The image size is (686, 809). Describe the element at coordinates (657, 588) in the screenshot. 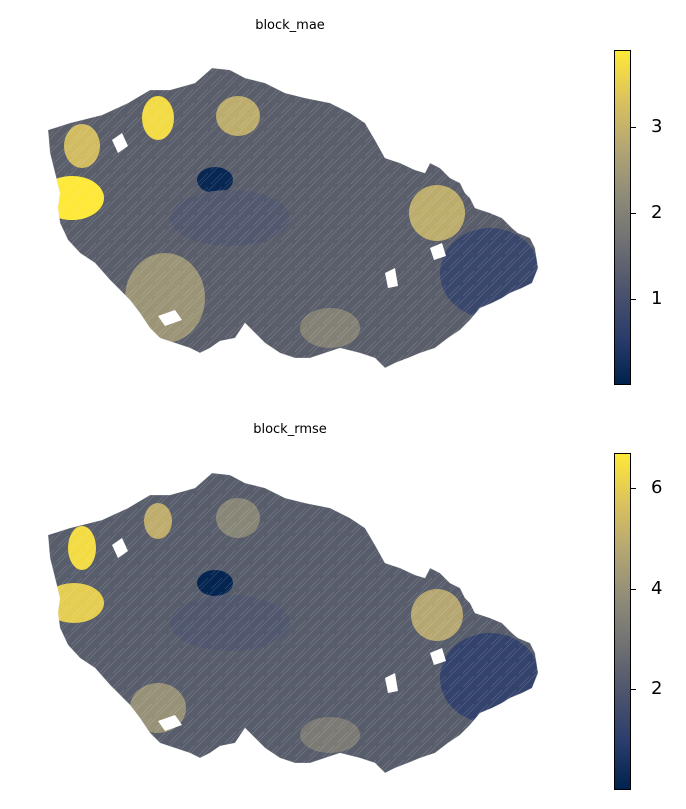

I see `colorbar-tick-label: 4` at that location.